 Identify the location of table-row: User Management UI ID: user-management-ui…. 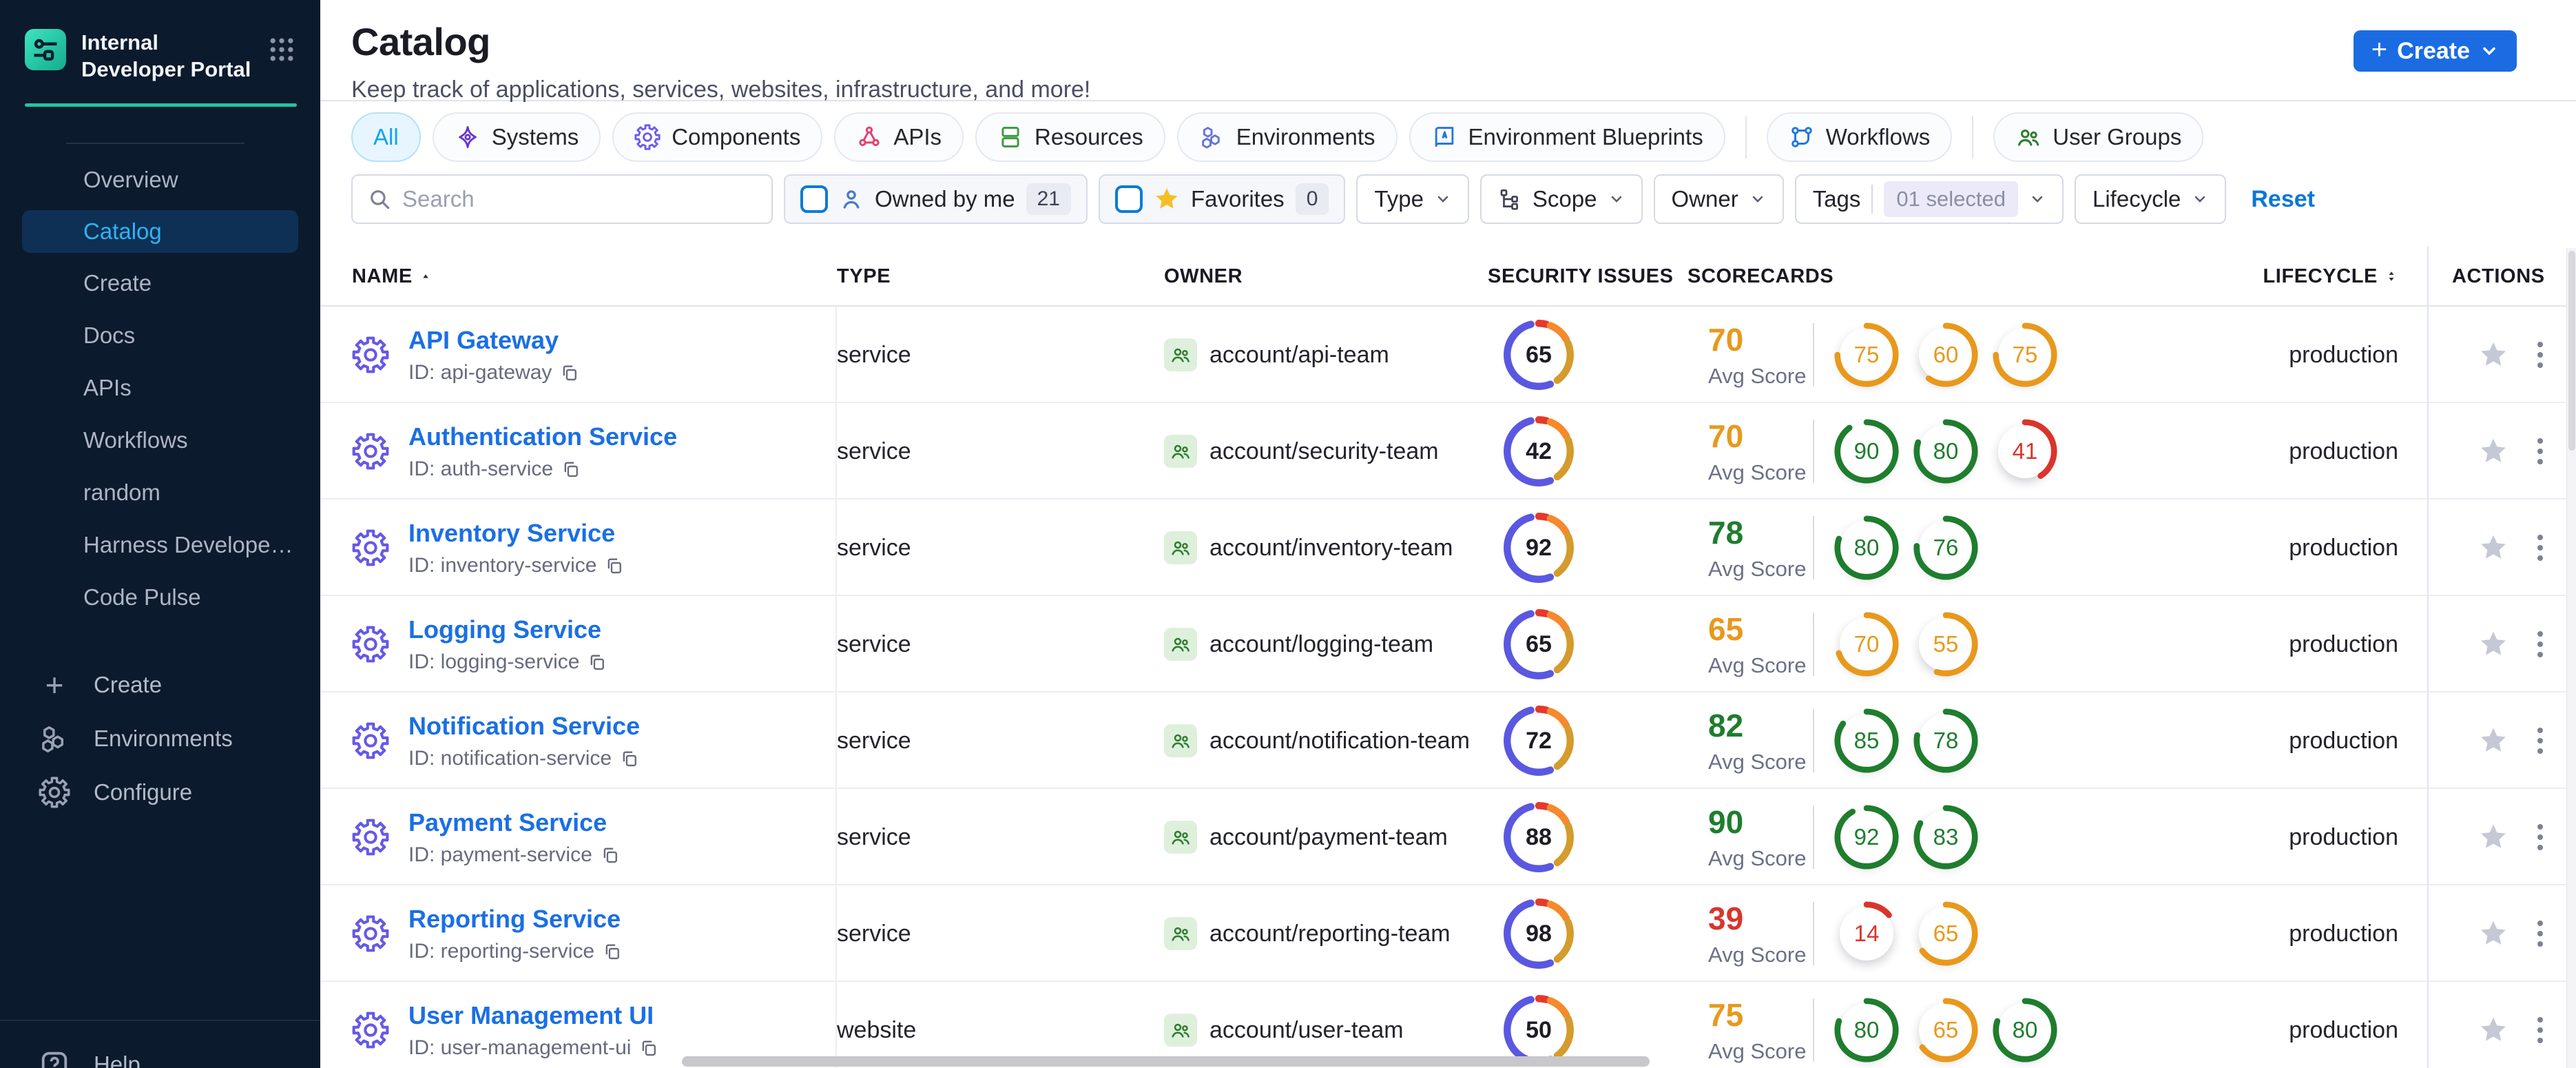
(1448, 1025).